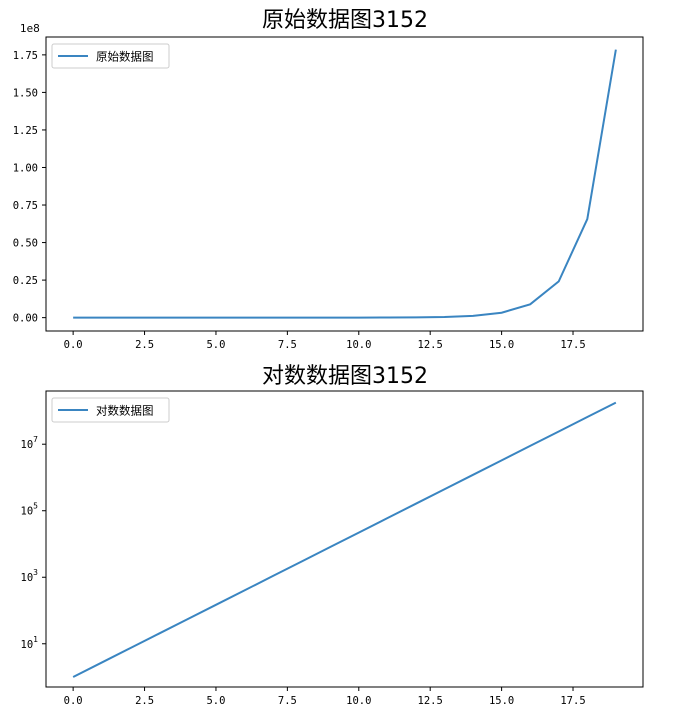 The image size is (695, 722). I want to click on legend: 原始数据图, so click(110, 56).